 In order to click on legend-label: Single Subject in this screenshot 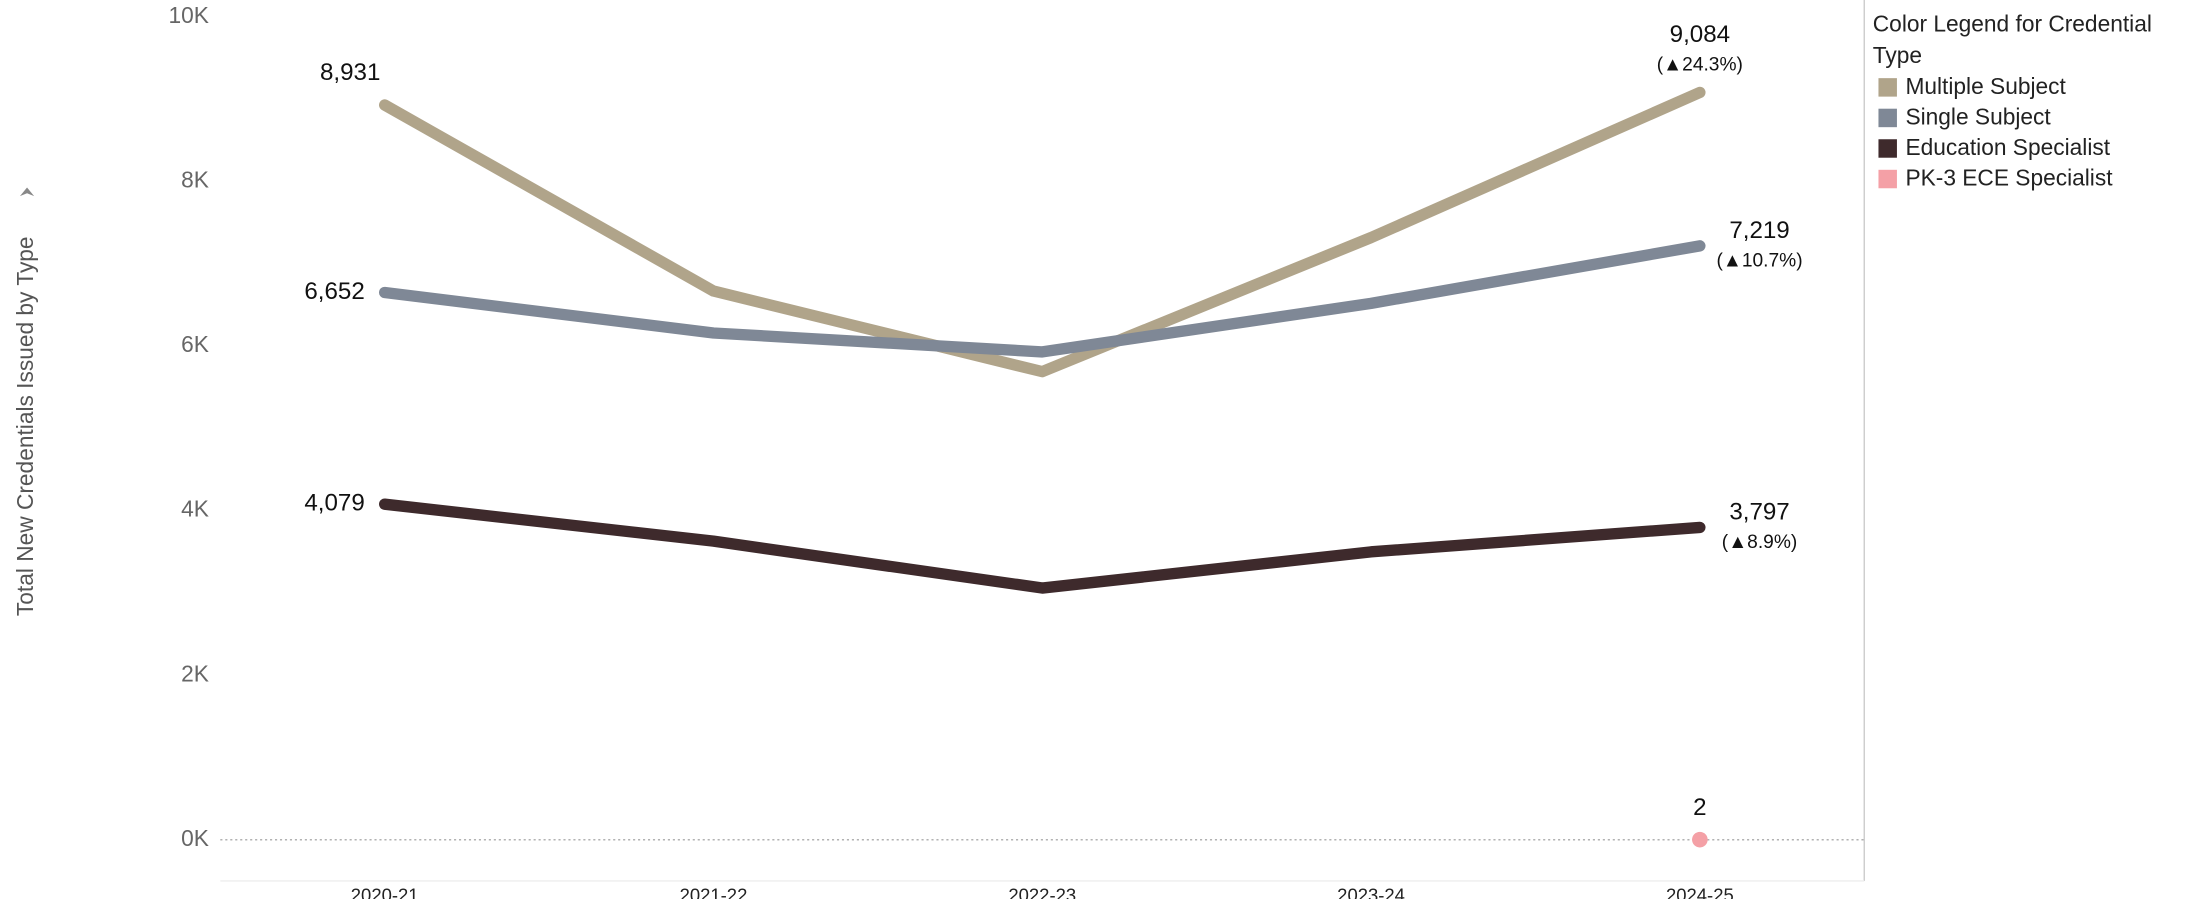, I will do `click(1978, 117)`.